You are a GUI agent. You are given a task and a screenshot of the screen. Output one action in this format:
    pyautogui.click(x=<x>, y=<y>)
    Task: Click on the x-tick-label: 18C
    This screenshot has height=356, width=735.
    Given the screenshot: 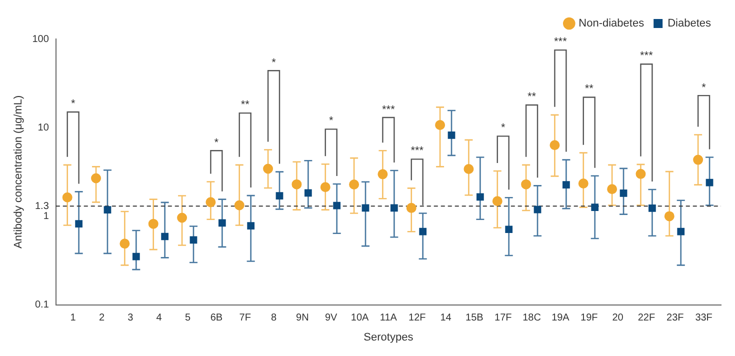 What is the action you would take?
    pyautogui.click(x=531, y=318)
    